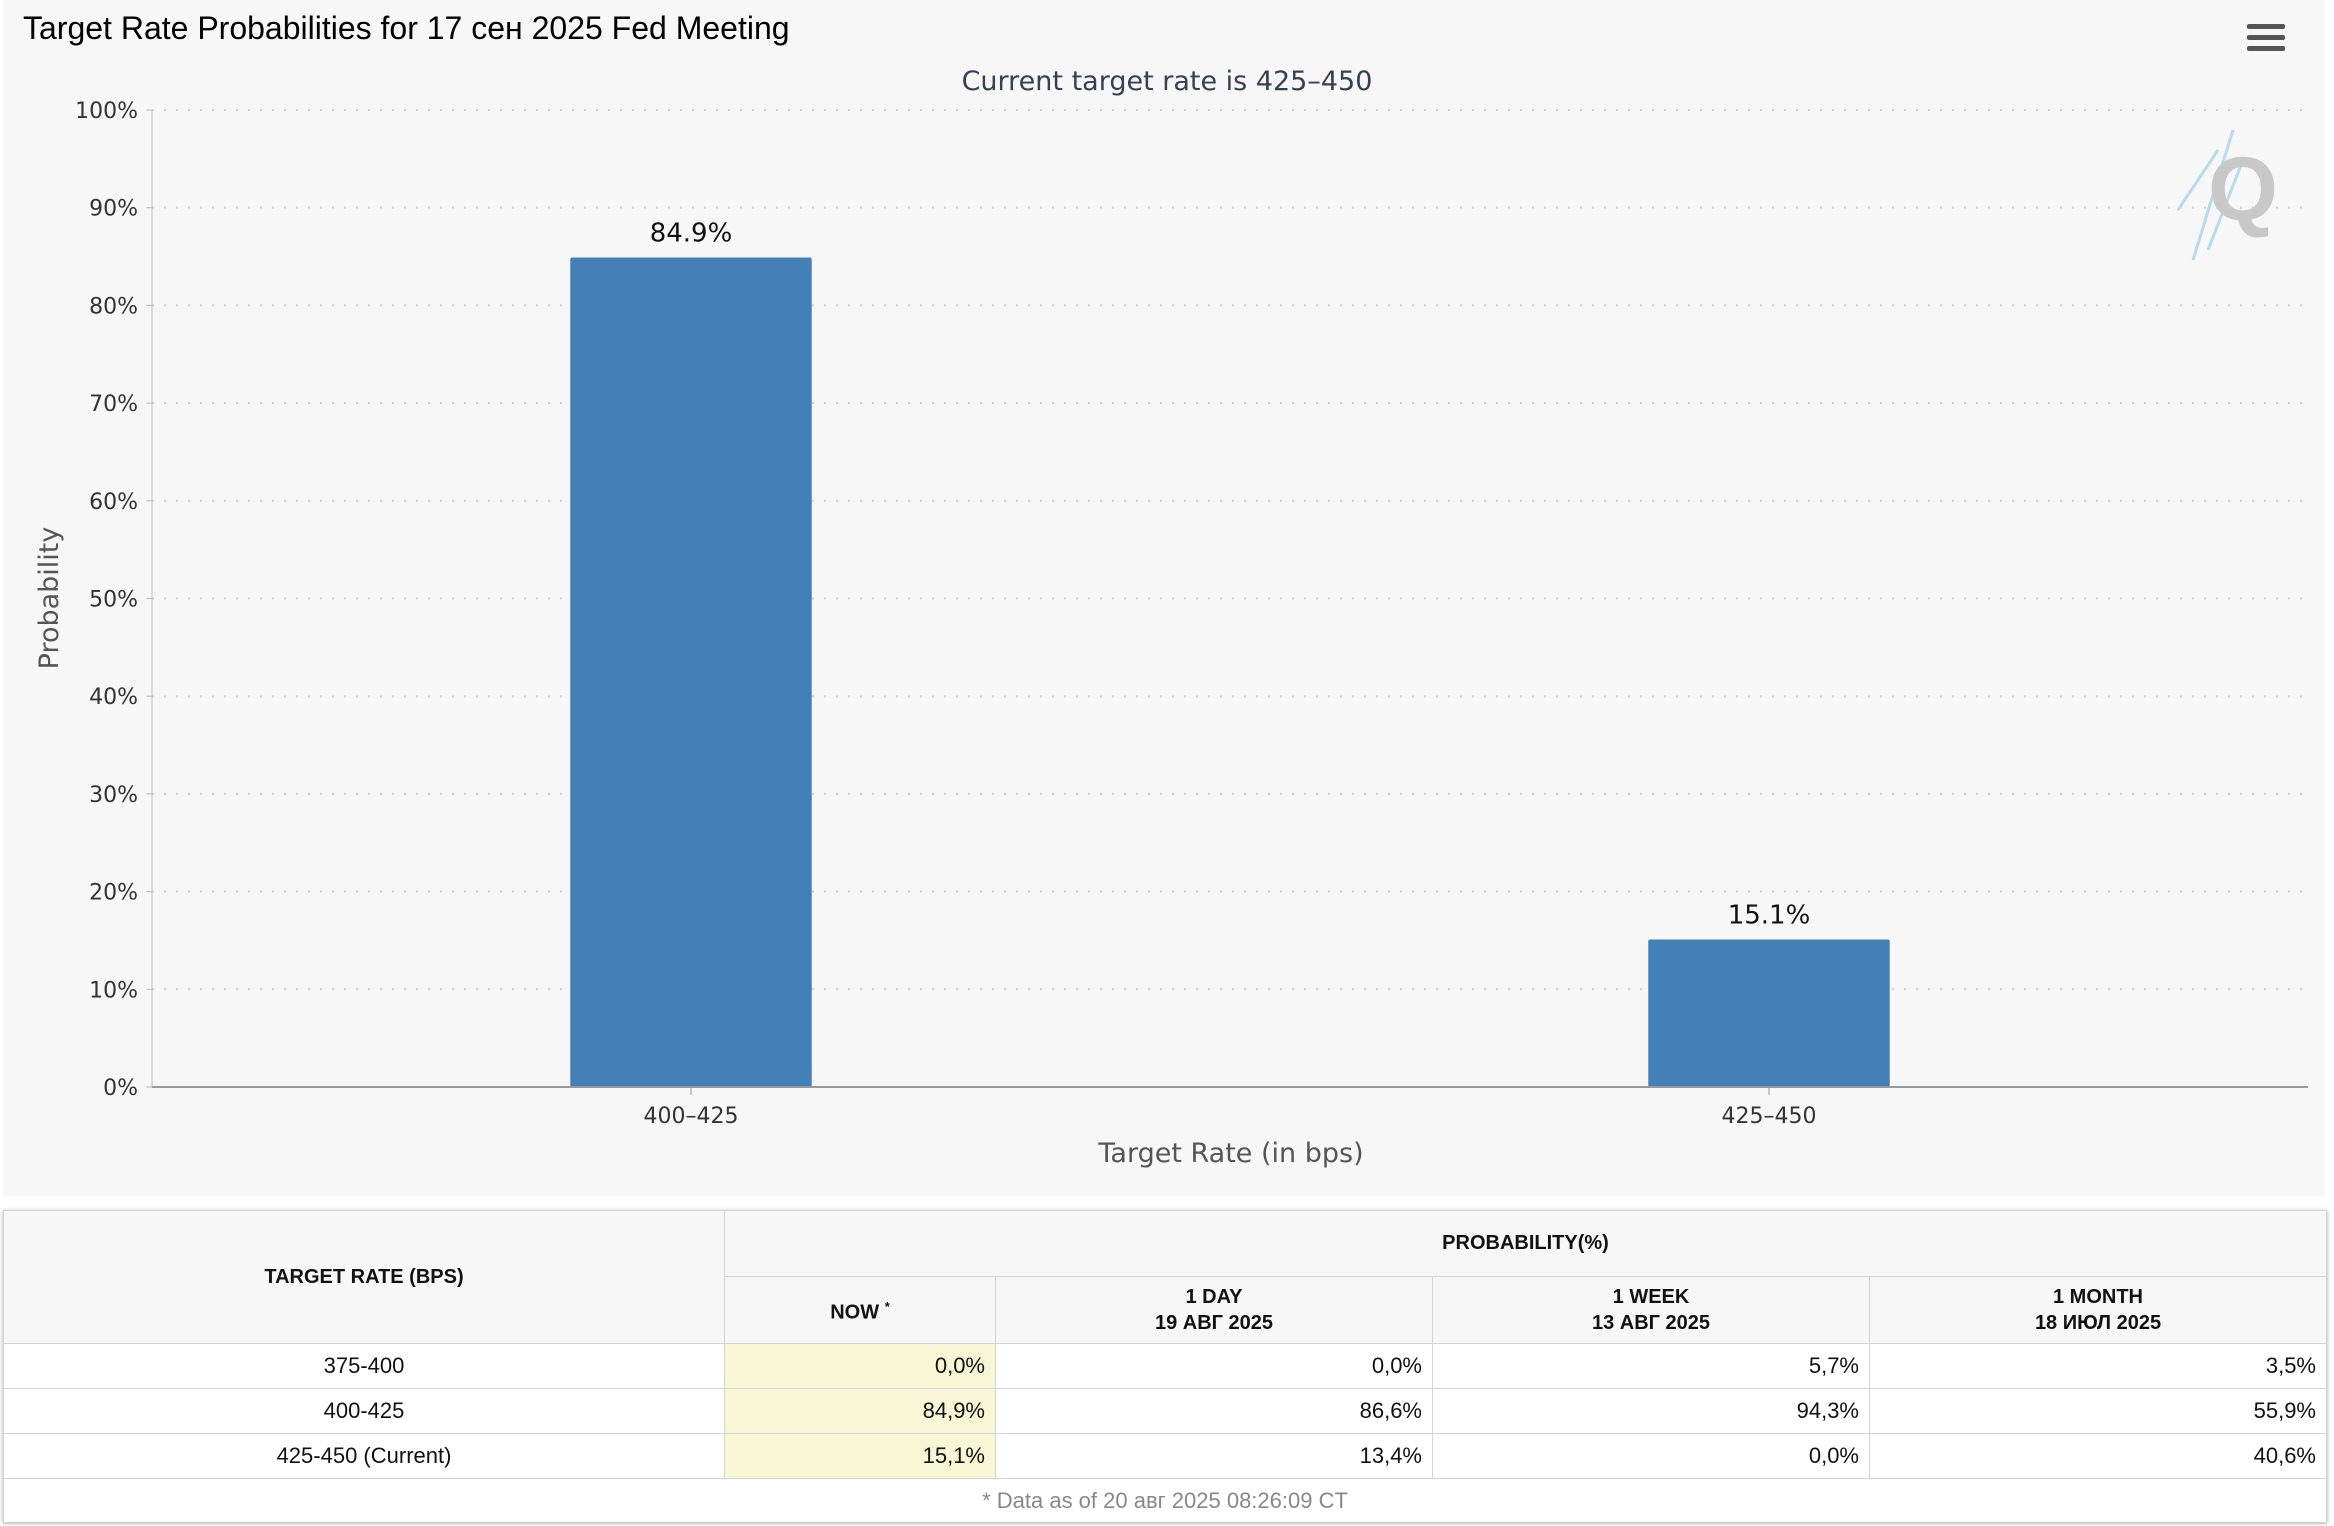 This screenshot has width=2334, height=1526. What do you see at coordinates (106, 111) in the screenshot?
I see `y-tick-label: 100%` at bounding box center [106, 111].